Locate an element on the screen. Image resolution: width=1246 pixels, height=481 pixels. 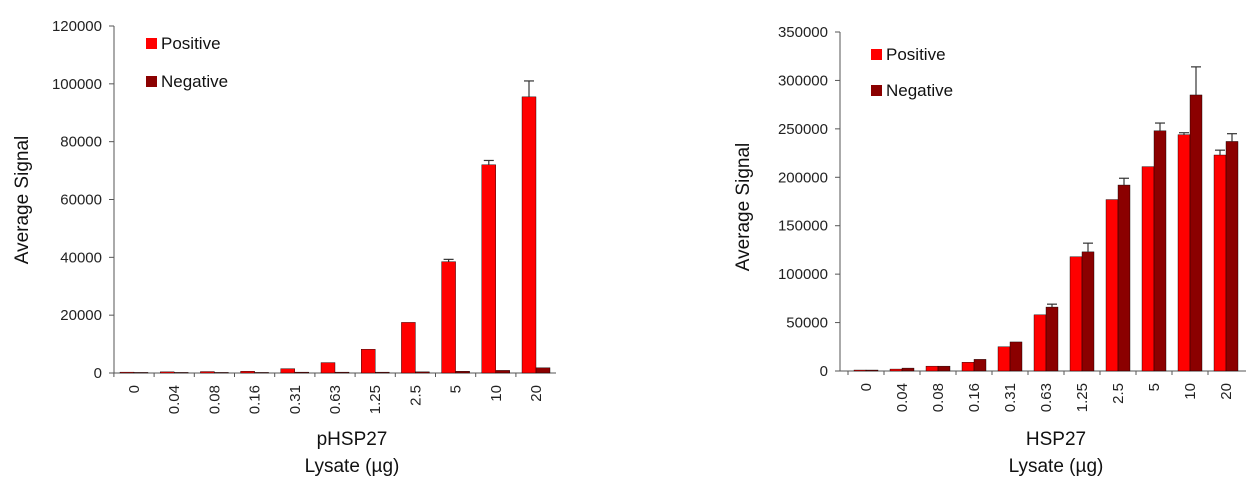
y-tick-label: 40000 is located at coordinates (81, 257).